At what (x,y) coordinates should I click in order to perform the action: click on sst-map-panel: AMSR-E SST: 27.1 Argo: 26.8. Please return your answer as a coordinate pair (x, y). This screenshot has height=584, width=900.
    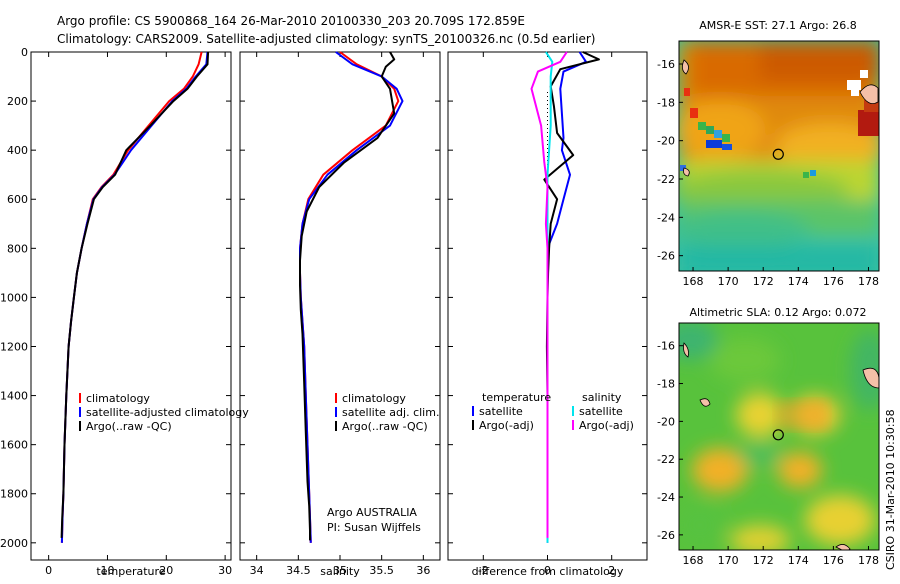
    Looking at the image, I should click on (768, 153).